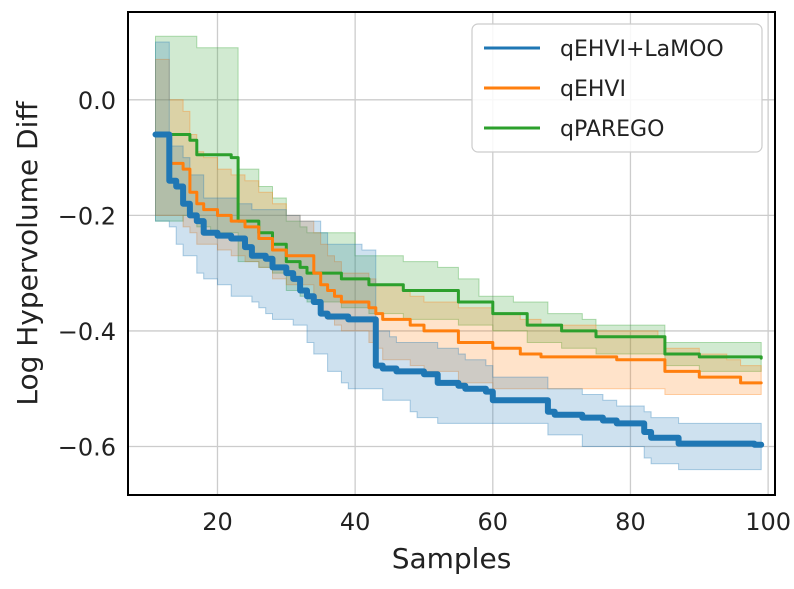  Describe the element at coordinates (452, 558) in the screenshot. I see `x-axis-label: Samples` at that location.